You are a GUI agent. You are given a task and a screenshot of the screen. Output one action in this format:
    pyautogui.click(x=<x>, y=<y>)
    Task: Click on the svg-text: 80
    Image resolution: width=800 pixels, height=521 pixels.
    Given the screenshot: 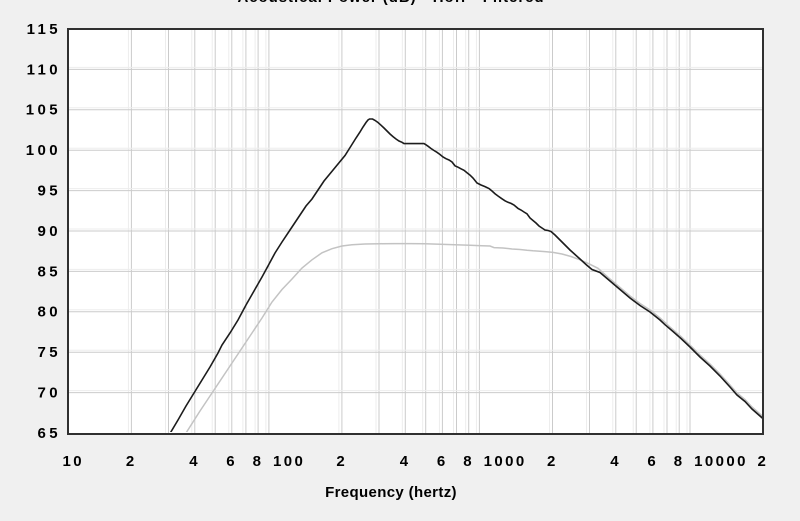 What is the action you would take?
    pyautogui.click(x=50, y=312)
    